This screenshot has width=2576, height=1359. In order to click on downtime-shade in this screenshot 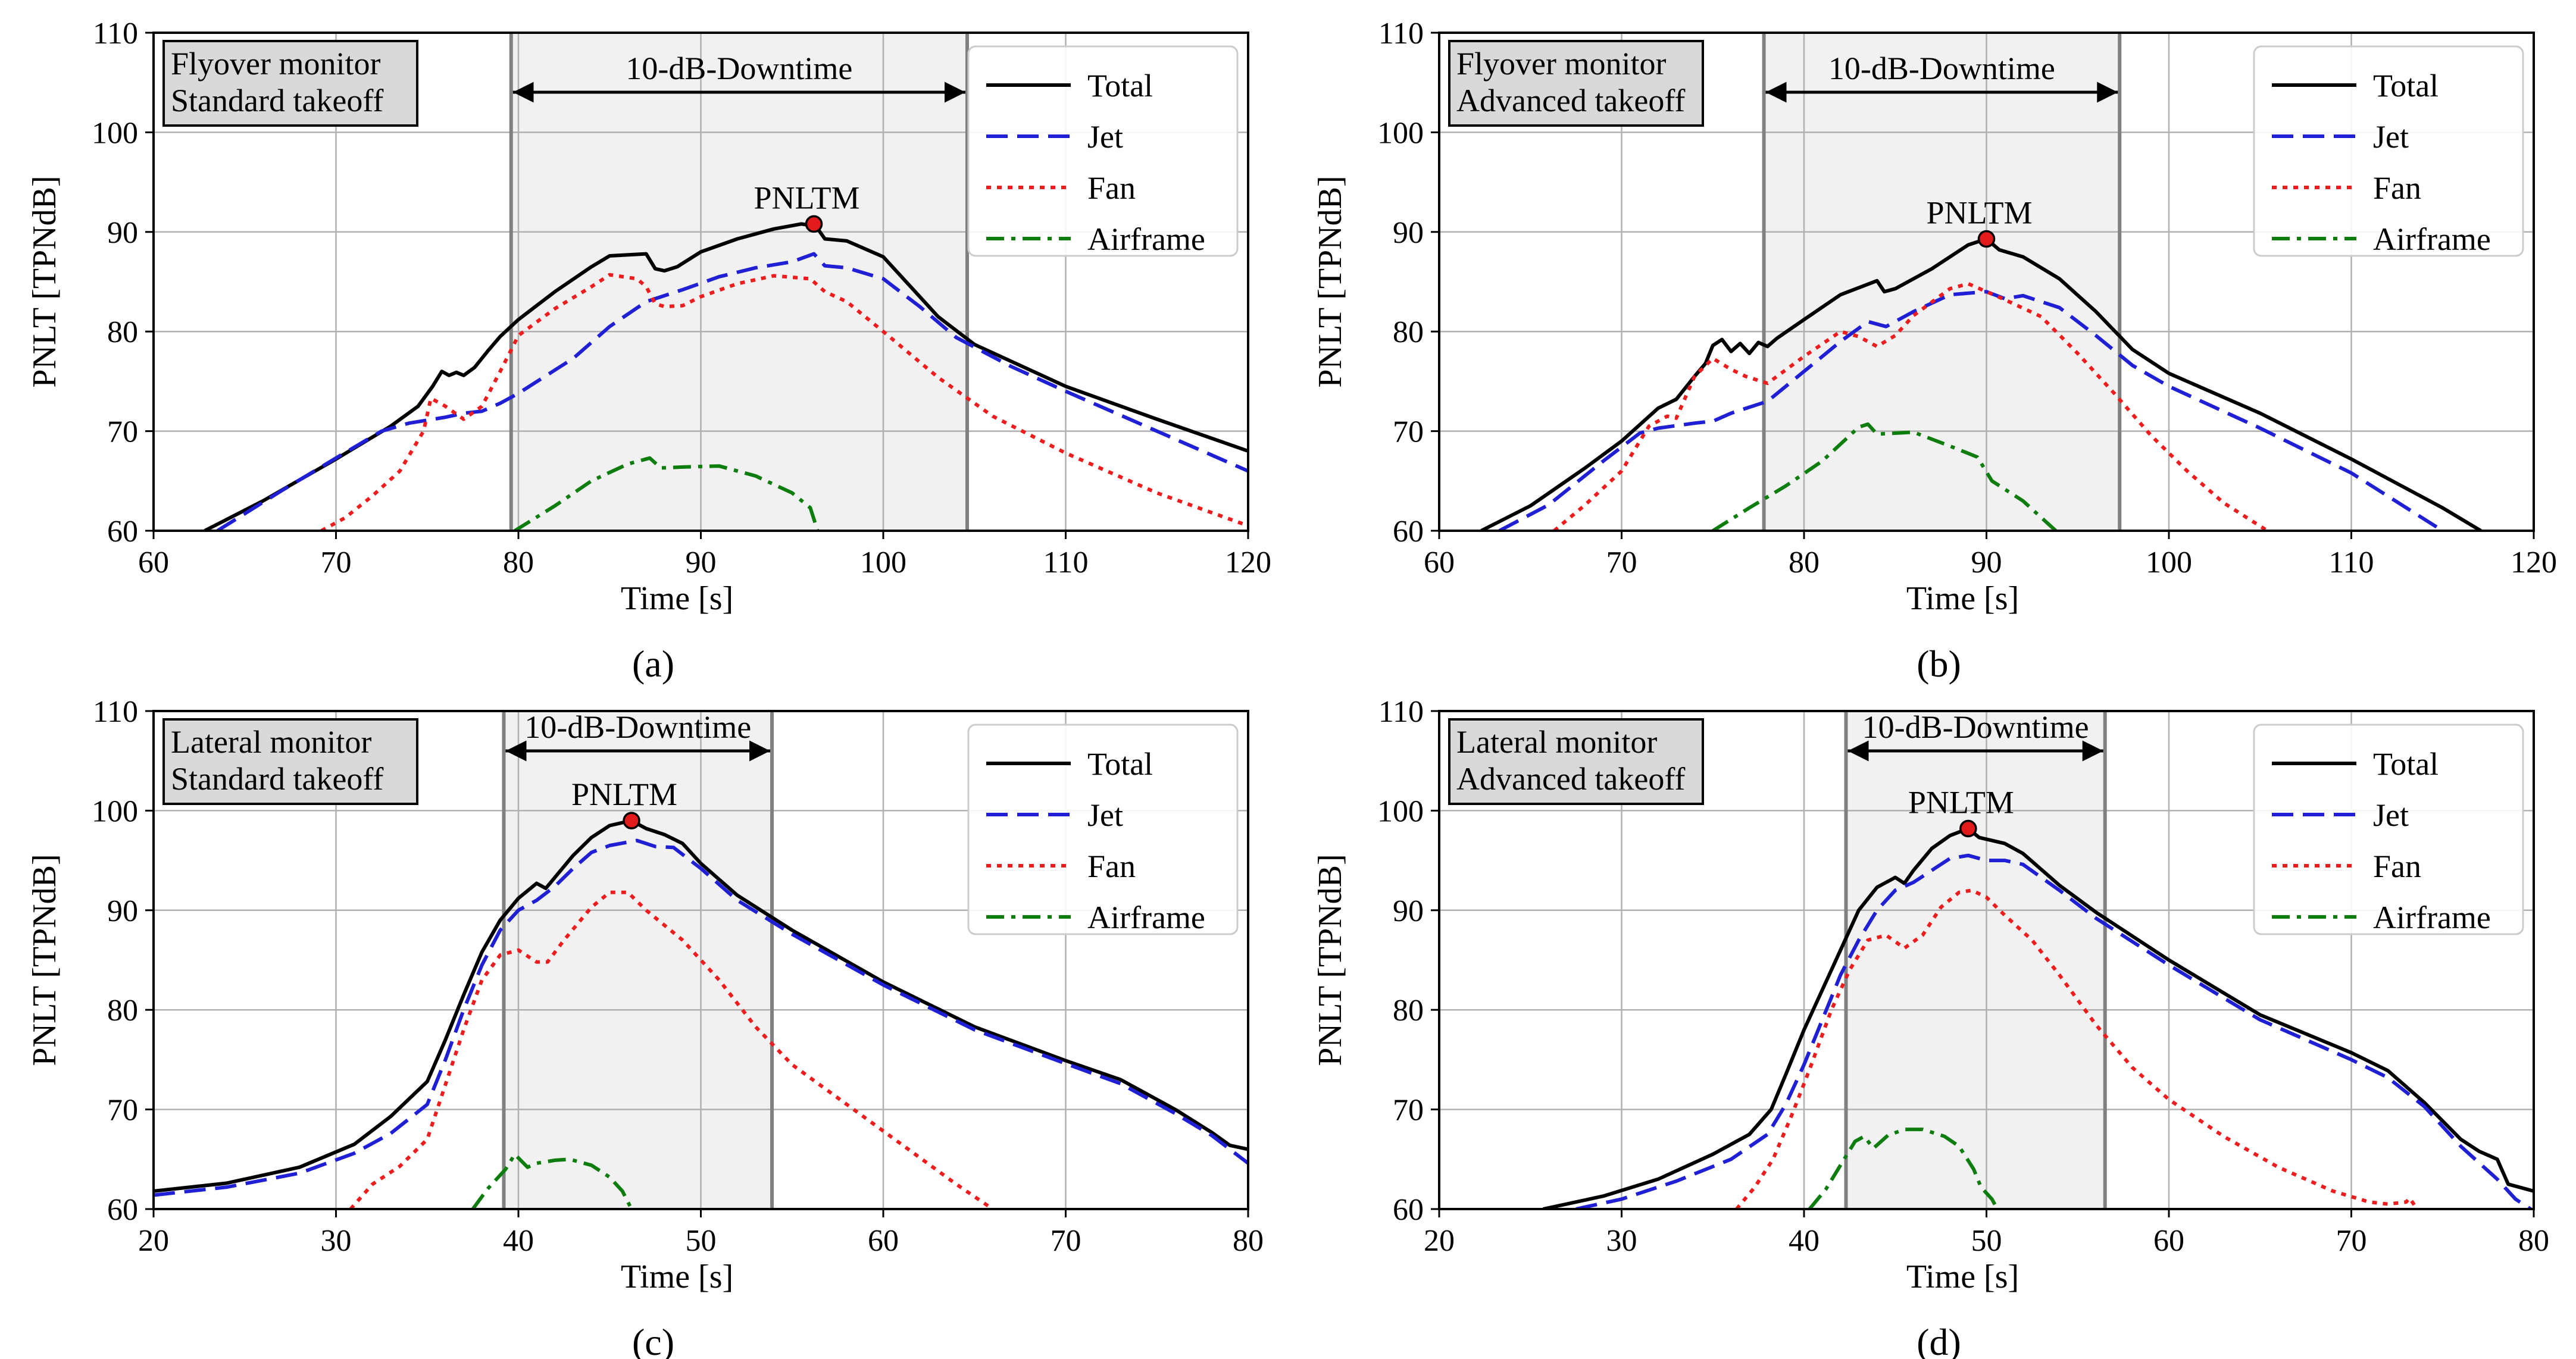, I will do `click(1975, 960)`.